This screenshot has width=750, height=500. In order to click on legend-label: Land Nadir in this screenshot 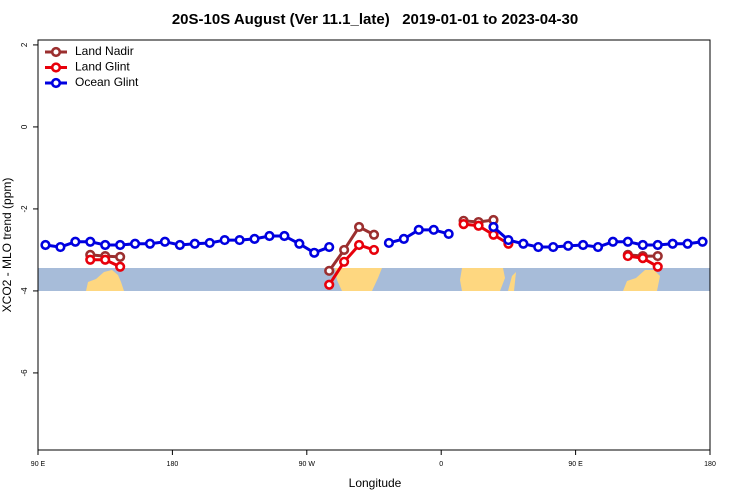, I will do `click(104, 51)`.